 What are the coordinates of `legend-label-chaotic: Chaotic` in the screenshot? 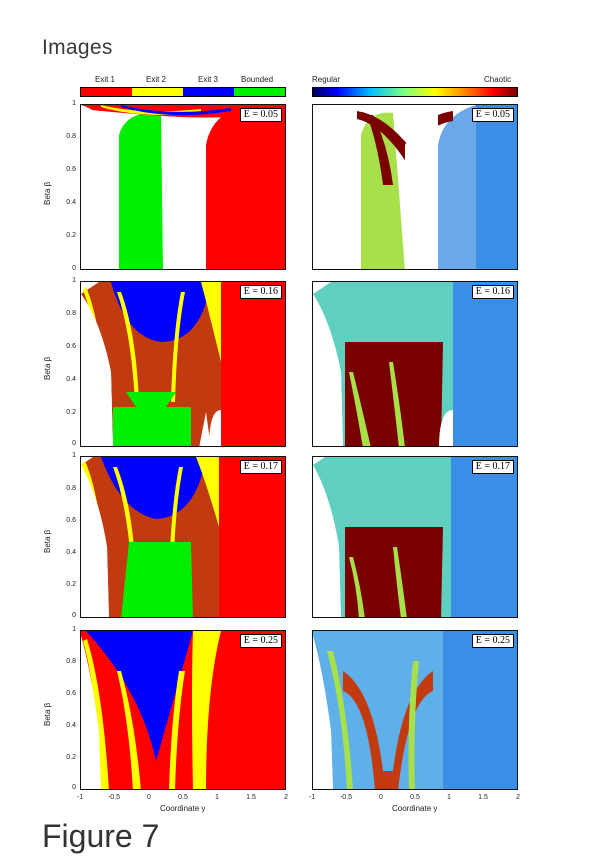 It's located at (498, 79).